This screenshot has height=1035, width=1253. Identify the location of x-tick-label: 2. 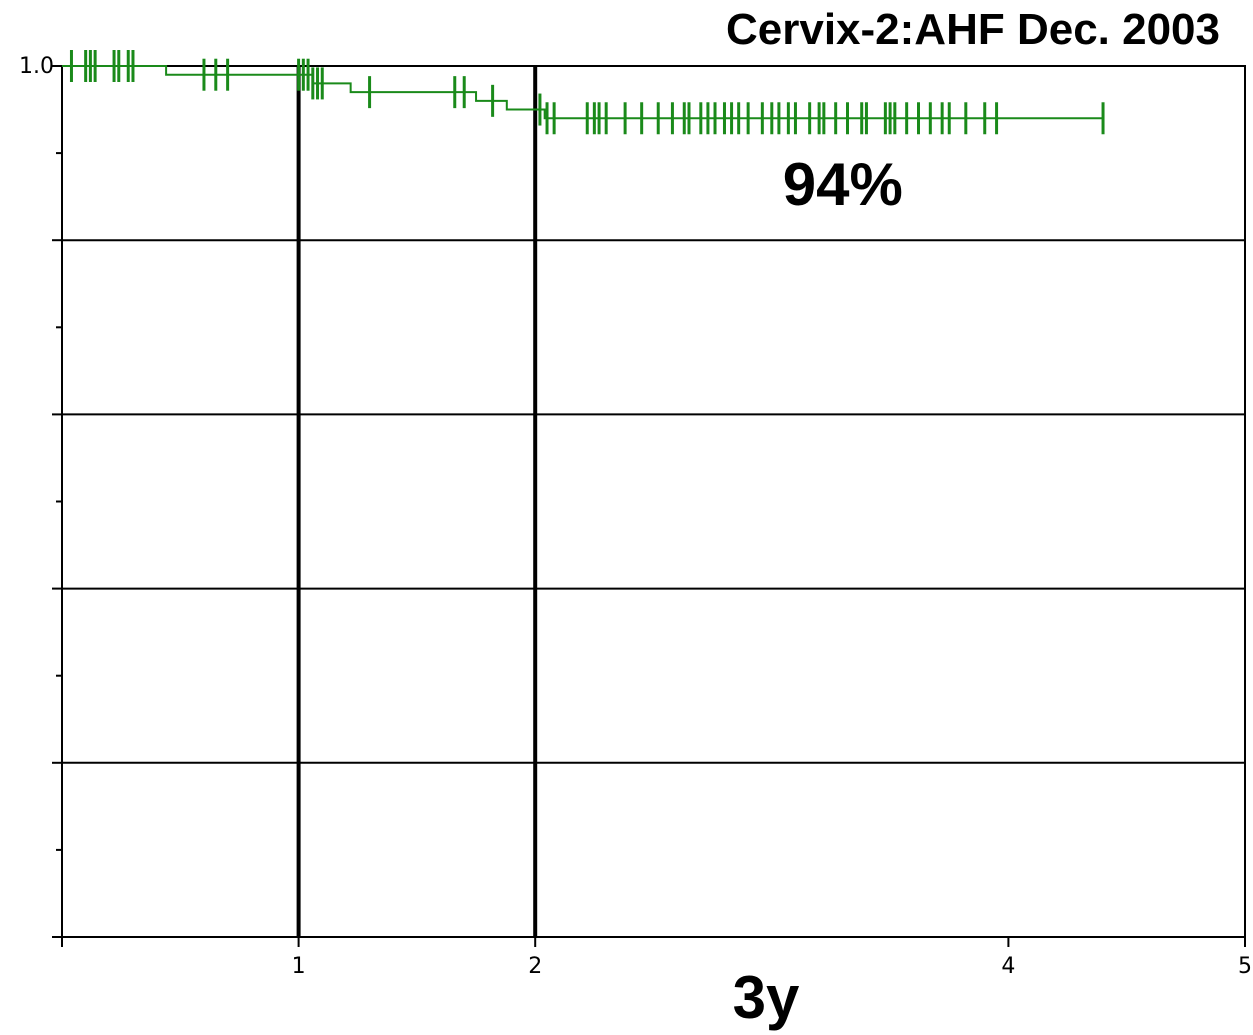
(535, 966).